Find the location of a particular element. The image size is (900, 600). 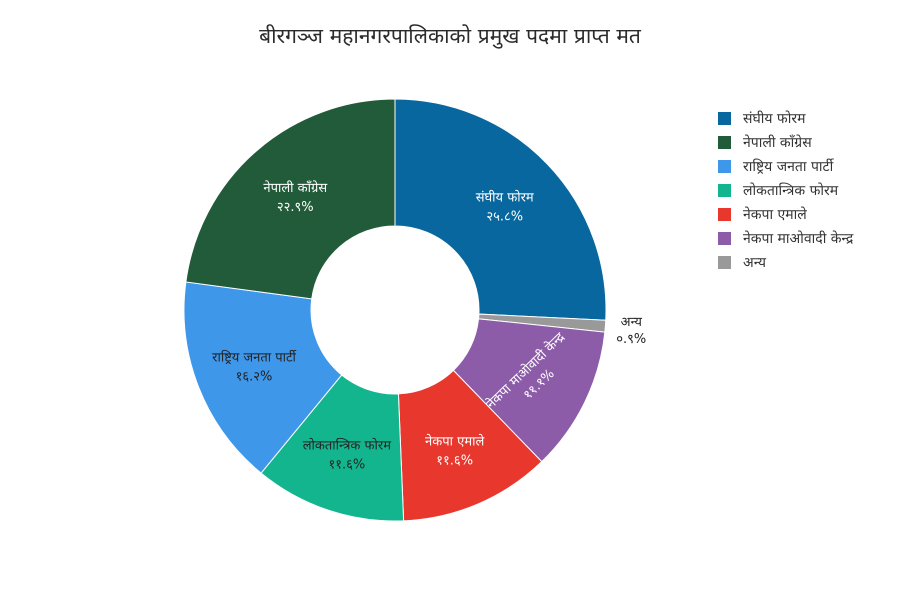

slice-label-0: संघीय फोरम २५.८% is located at coordinates (505, 207).